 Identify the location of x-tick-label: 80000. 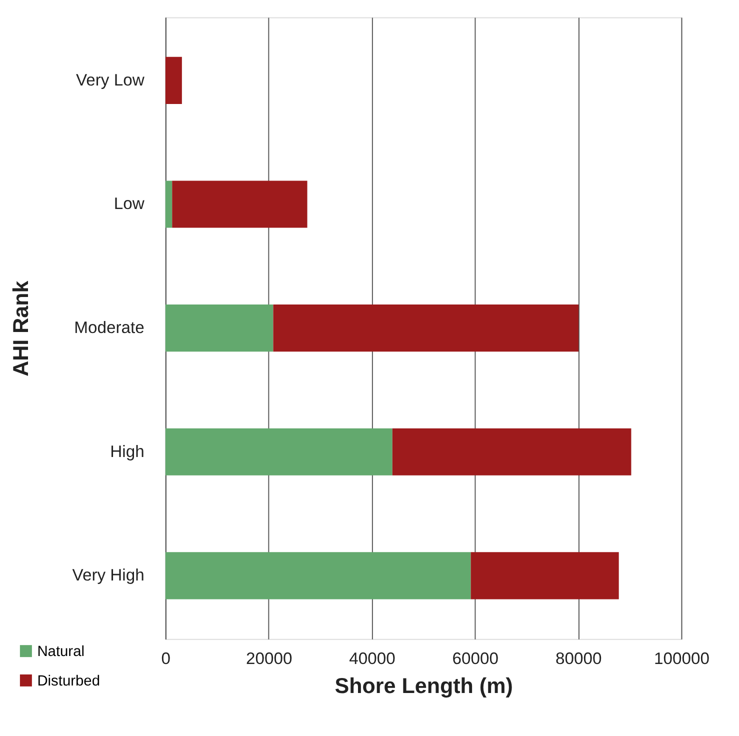
(578, 658).